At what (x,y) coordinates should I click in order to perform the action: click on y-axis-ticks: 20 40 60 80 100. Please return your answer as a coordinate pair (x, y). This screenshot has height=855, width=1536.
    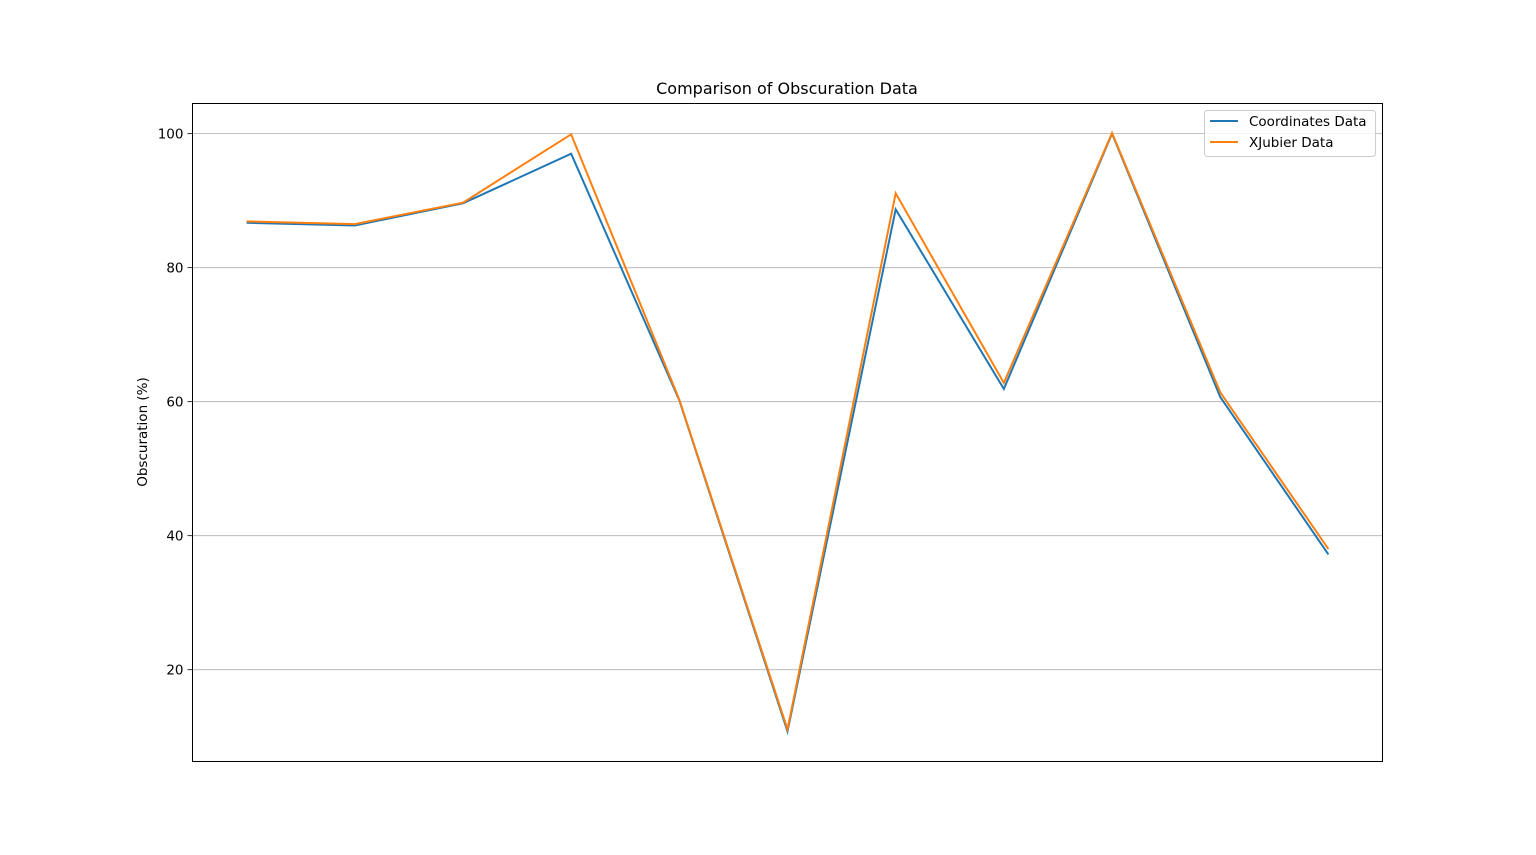
    Looking at the image, I should click on (175, 403).